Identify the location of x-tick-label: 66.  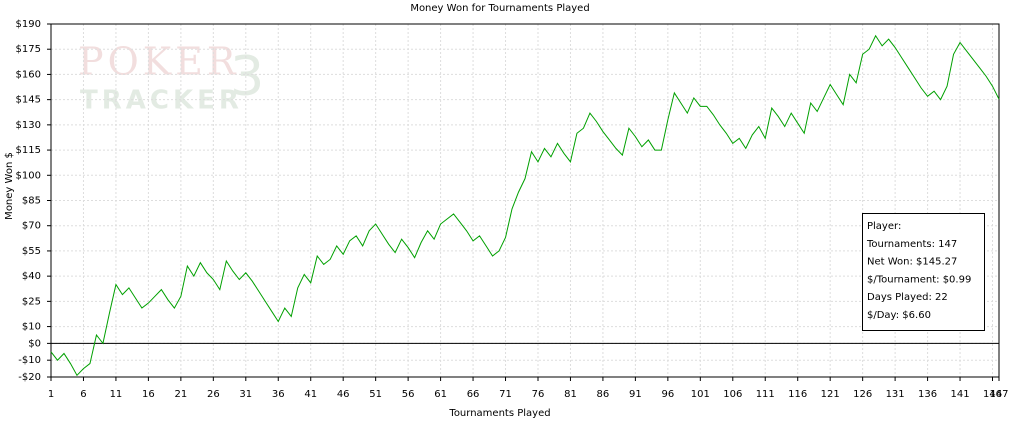
(473, 394).